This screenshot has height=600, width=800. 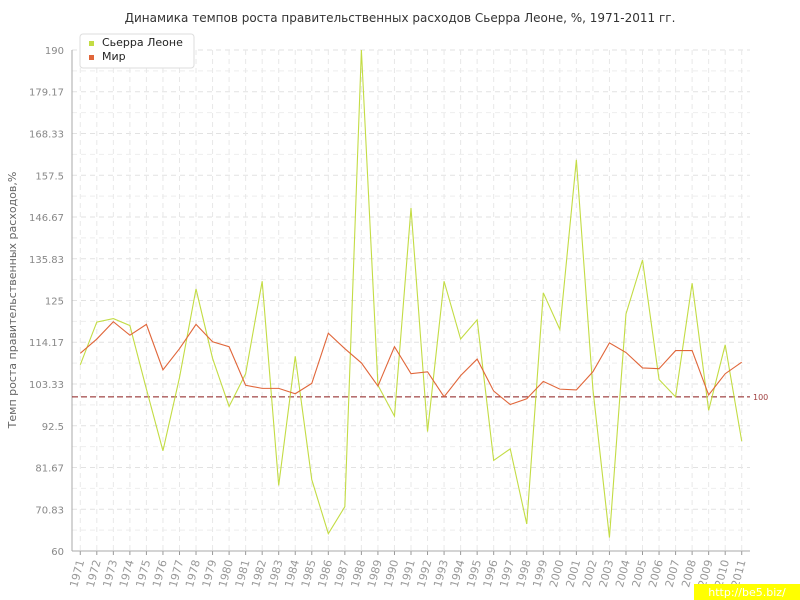 I want to click on legend-label-2: Мир, so click(x=114, y=56).